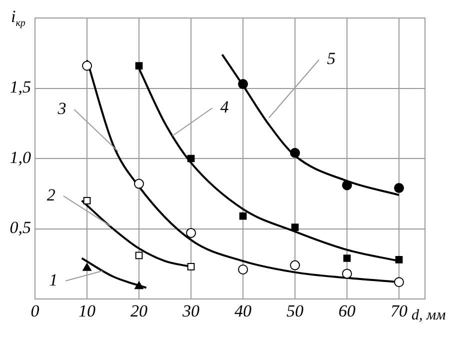 Image resolution: width=467 pixels, height=349 pixels. Describe the element at coordinates (429, 315) in the screenshot. I see `x-axis-title: d, мм` at that location.